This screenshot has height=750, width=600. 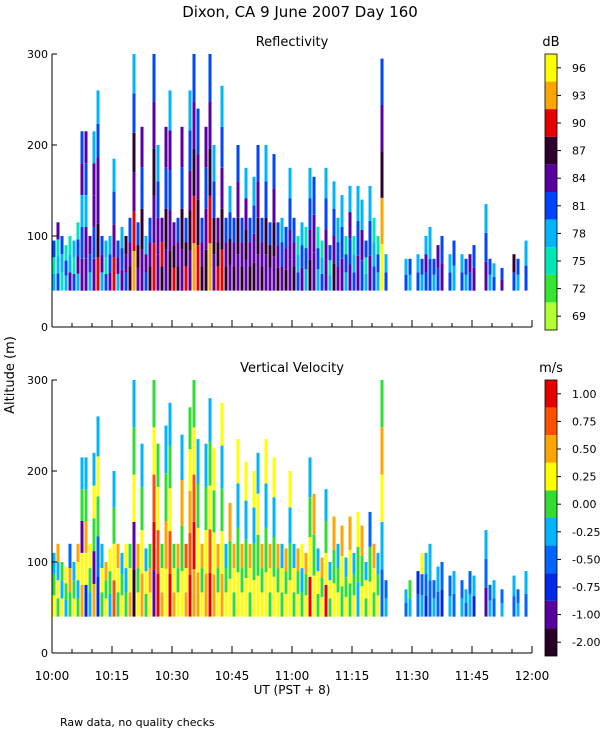 I want to click on colorbar-tick-label: -1.00, so click(x=586, y=615).